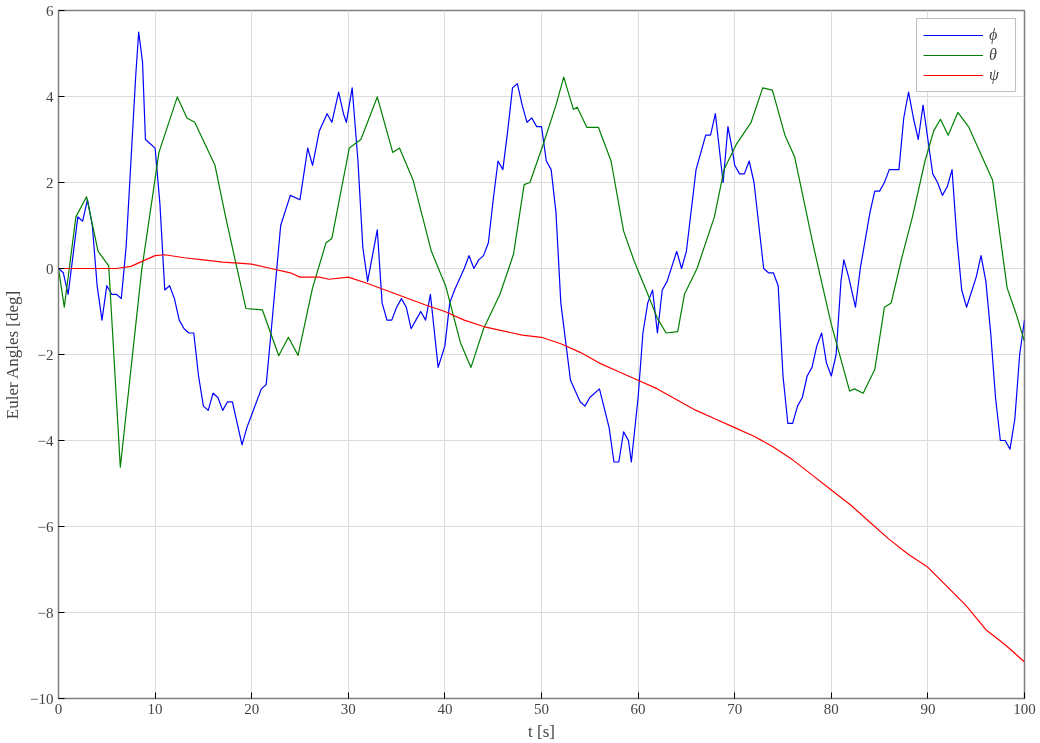 This screenshot has width=1040, height=743. Describe the element at coordinates (50, 182) in the screenshot. I see `y-tick-label: 2` at that location.